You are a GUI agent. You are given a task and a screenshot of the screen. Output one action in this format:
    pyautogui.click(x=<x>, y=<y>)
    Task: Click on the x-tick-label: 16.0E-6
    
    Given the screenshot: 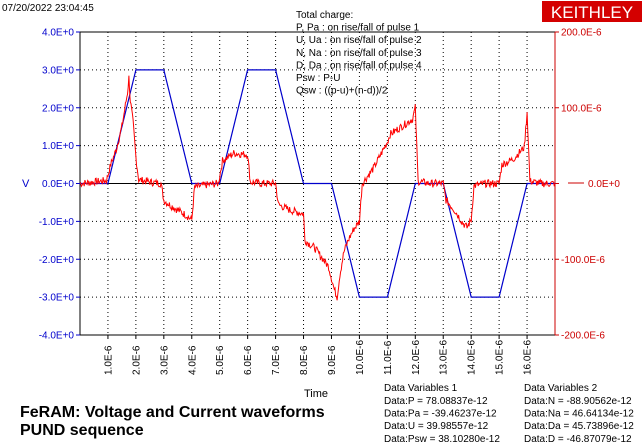 What is the action you would take?
    pyautogui.click(x=528, y=357)
    